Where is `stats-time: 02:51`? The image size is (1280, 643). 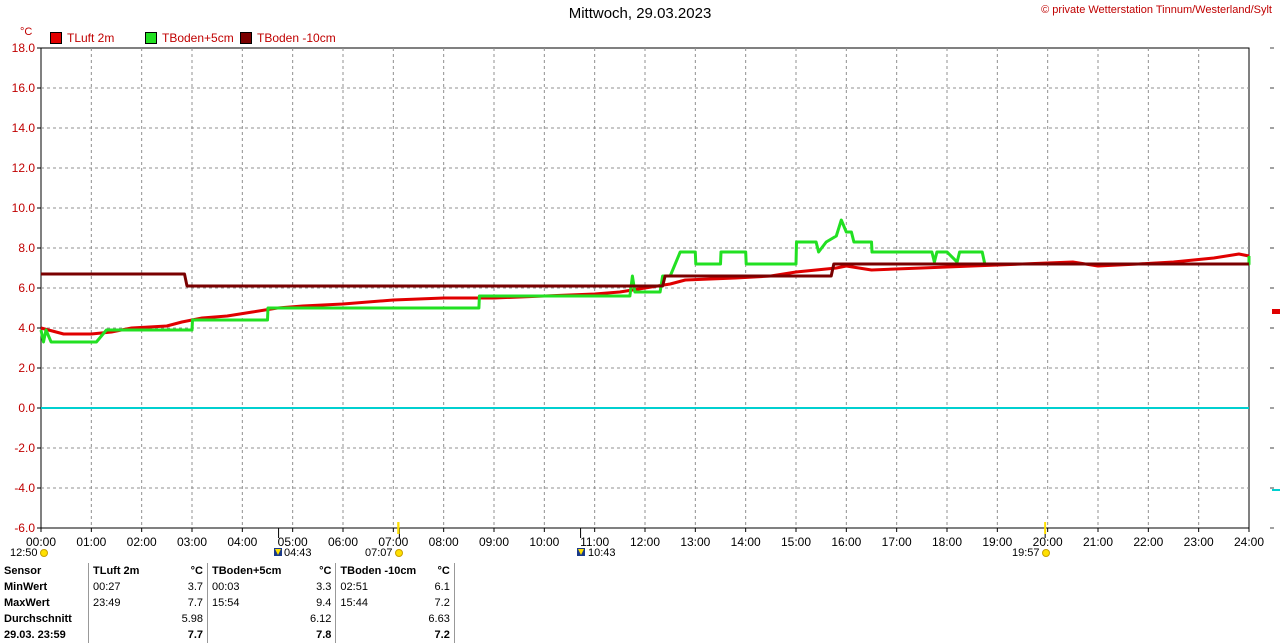 stats-time: 02:51 is located at coordinates (380, 587).